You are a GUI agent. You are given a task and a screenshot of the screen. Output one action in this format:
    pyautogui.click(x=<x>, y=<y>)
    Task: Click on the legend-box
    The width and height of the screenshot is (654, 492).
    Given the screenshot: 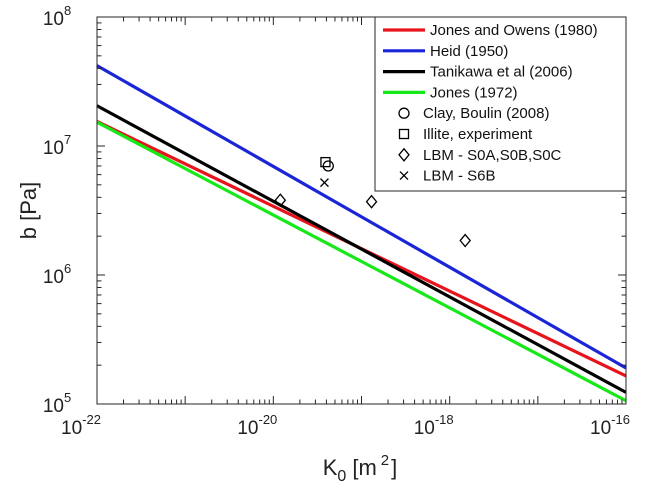 What is the action you would take?
    pyautogui.click(x=500, y=104)
    